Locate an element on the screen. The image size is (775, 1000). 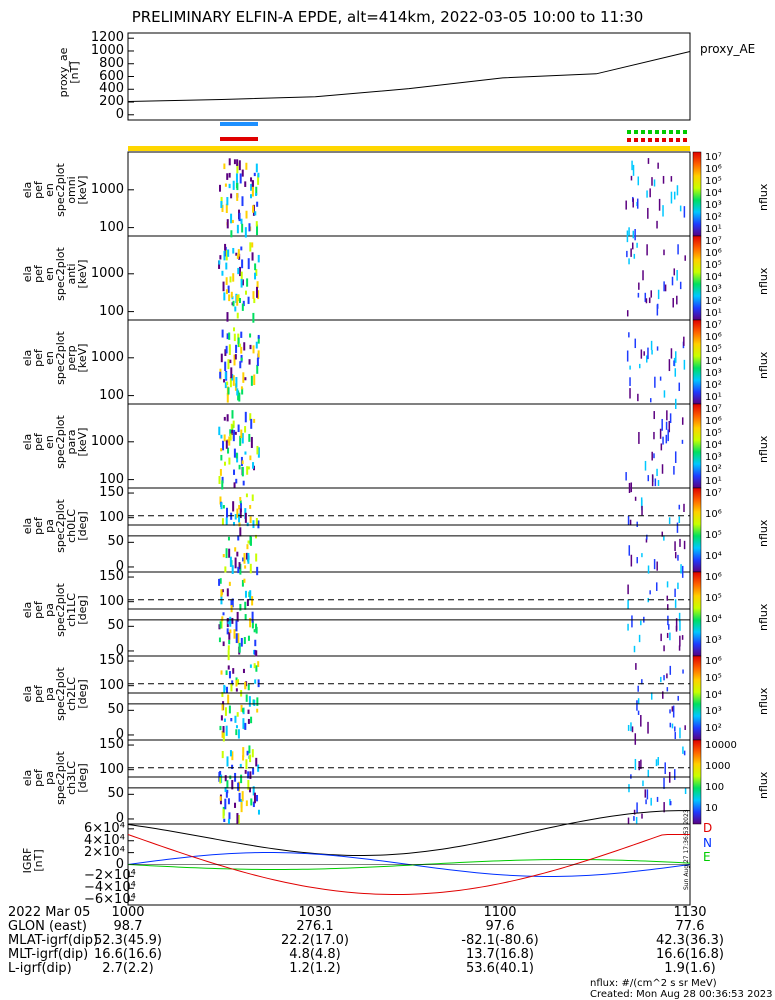
bottom-row-value: 16.6(16.8) is located at coordinates (690, 954).